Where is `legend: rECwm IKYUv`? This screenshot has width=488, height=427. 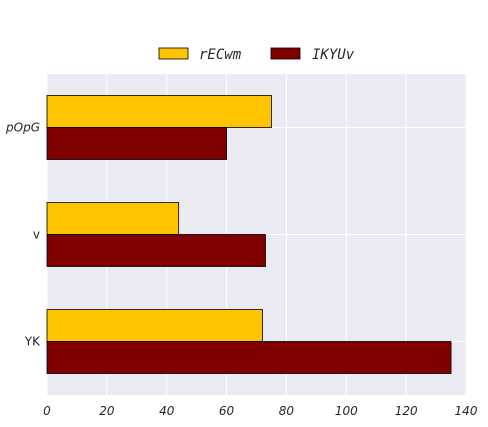 legend: rECwm IKYUv is located at coordinates (256, 55).